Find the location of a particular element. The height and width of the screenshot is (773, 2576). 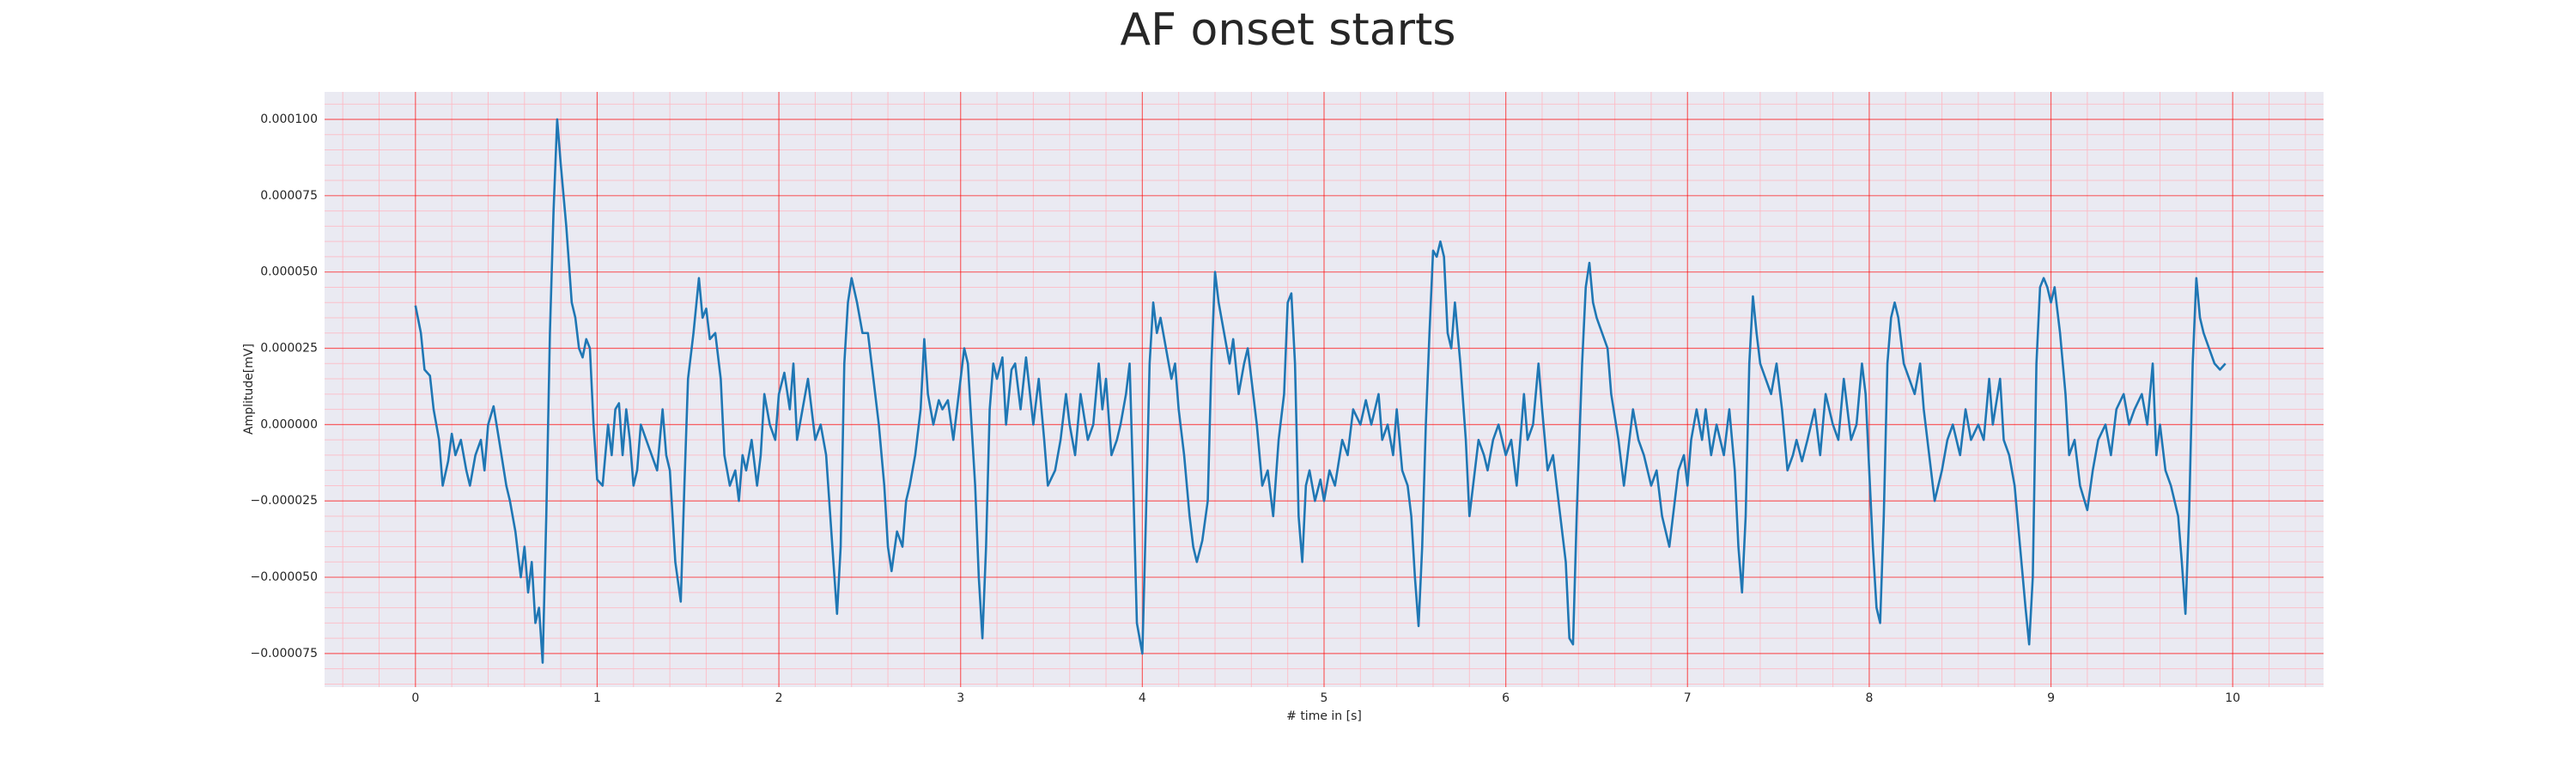

x-tick-label: 9 is located at coordinates (2051, 698).